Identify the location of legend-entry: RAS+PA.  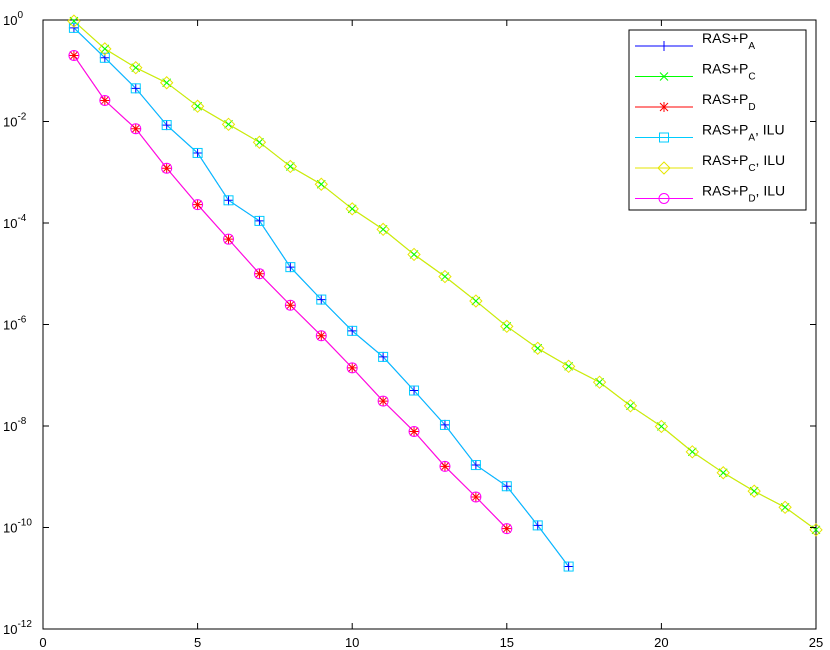
(695, 41).